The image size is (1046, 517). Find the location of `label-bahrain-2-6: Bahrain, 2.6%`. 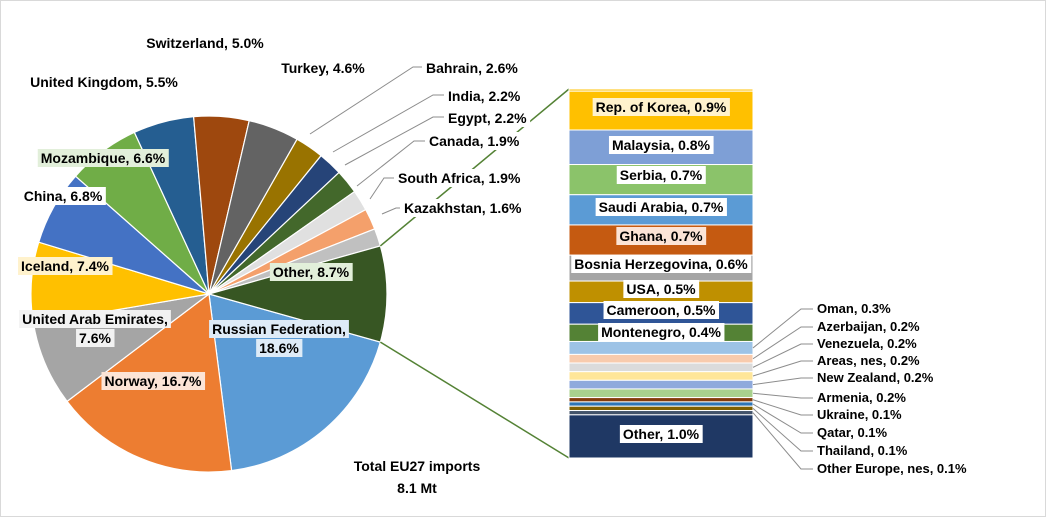

label-bahrain-2-6: Bahrain, 2.6% is located at coordinates (472, 68).